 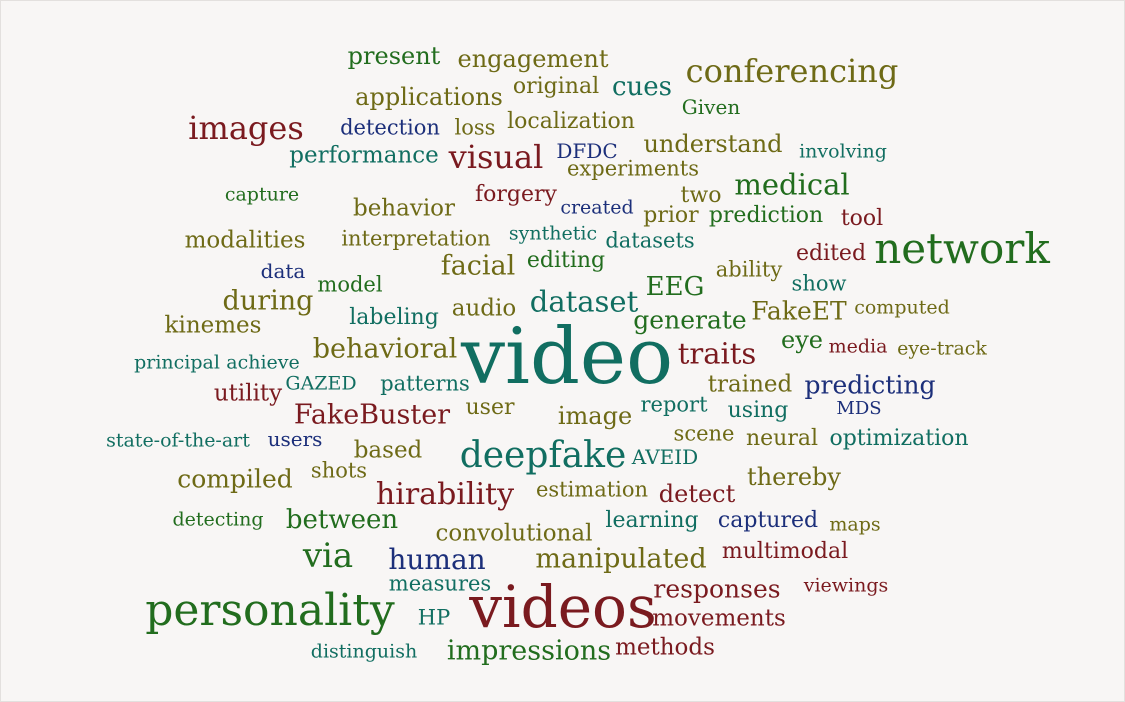 I want to click on word: model, so click(x=350, y=284).